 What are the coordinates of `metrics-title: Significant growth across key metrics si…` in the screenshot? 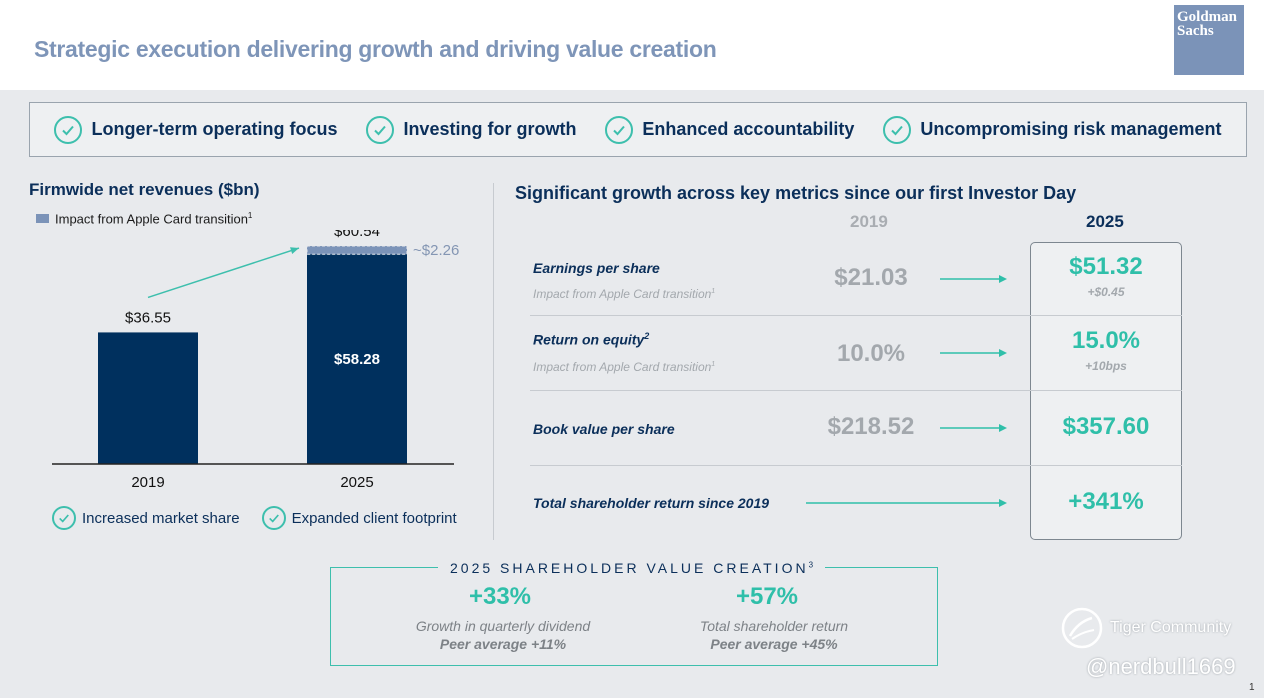 It's located at (796, 193).